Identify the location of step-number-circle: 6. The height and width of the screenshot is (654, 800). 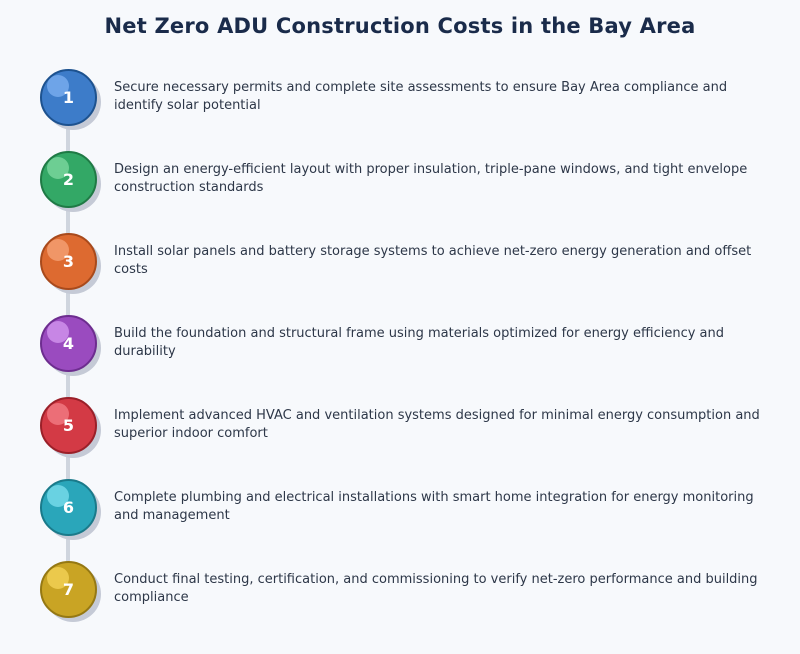
(68, 507).